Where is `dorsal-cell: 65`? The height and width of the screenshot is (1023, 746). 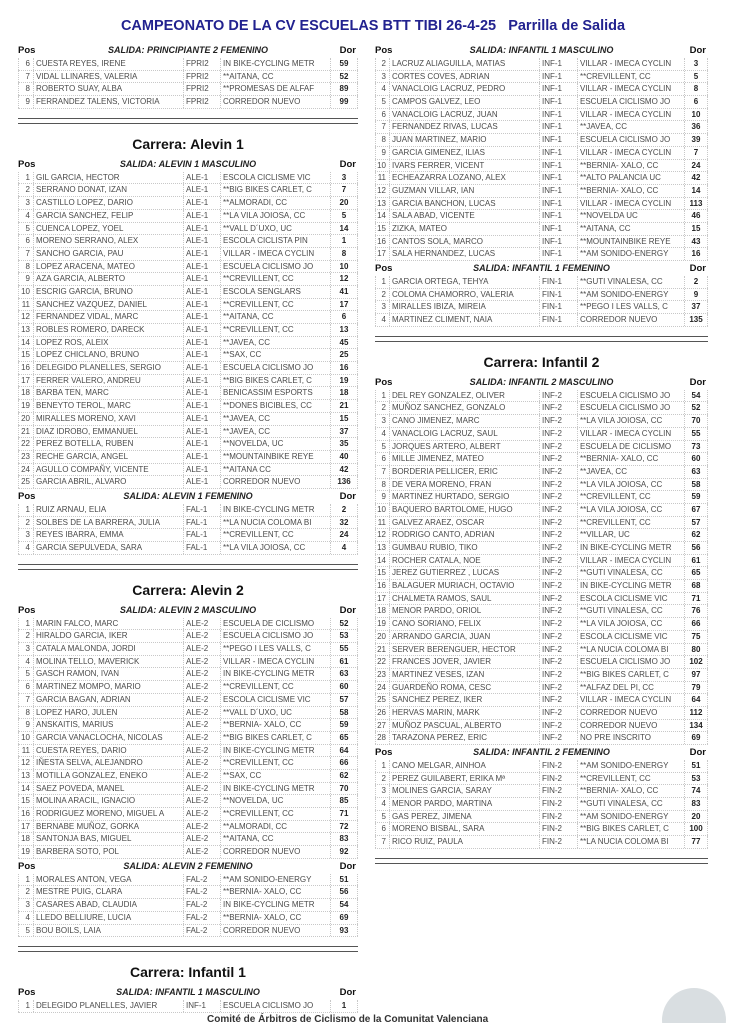 dorsal-cell: 65 is located at coordinates (696, 573).